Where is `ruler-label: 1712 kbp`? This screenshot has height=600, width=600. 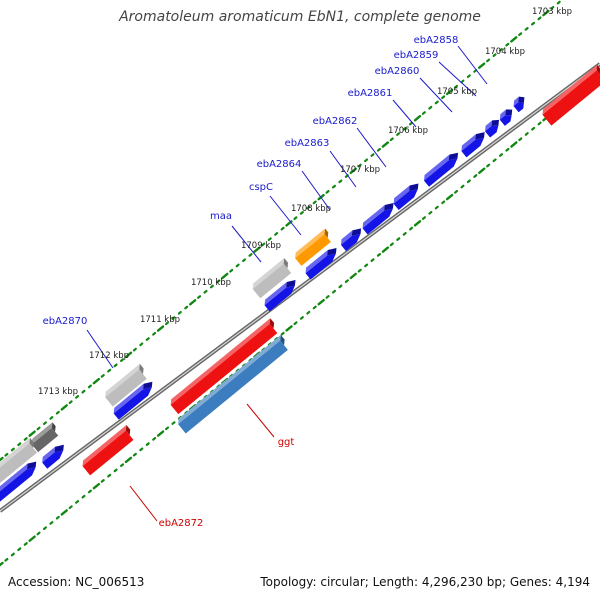
ruler-label: 1712 kbp is located at coordinates (109, 356).